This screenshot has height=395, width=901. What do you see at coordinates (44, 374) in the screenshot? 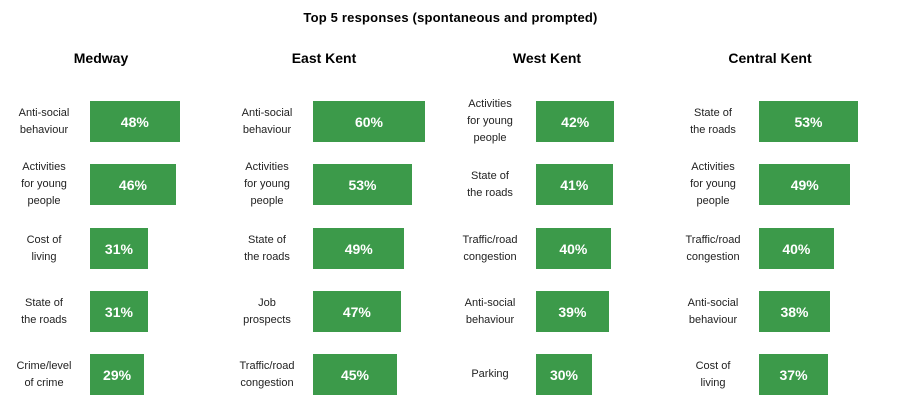
I see `category-label: Crime/level of crime` at bounding box center [44, 374].